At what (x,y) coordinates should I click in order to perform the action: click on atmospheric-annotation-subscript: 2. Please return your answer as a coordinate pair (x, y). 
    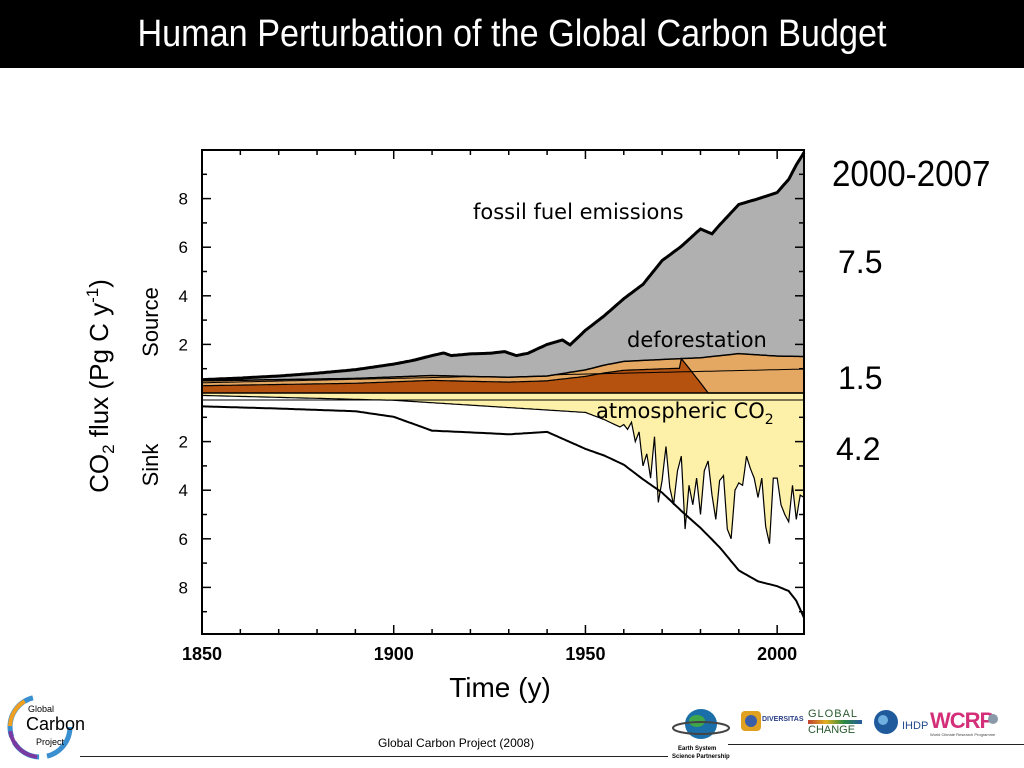
    Looking at the image, I should click on (769, 420).